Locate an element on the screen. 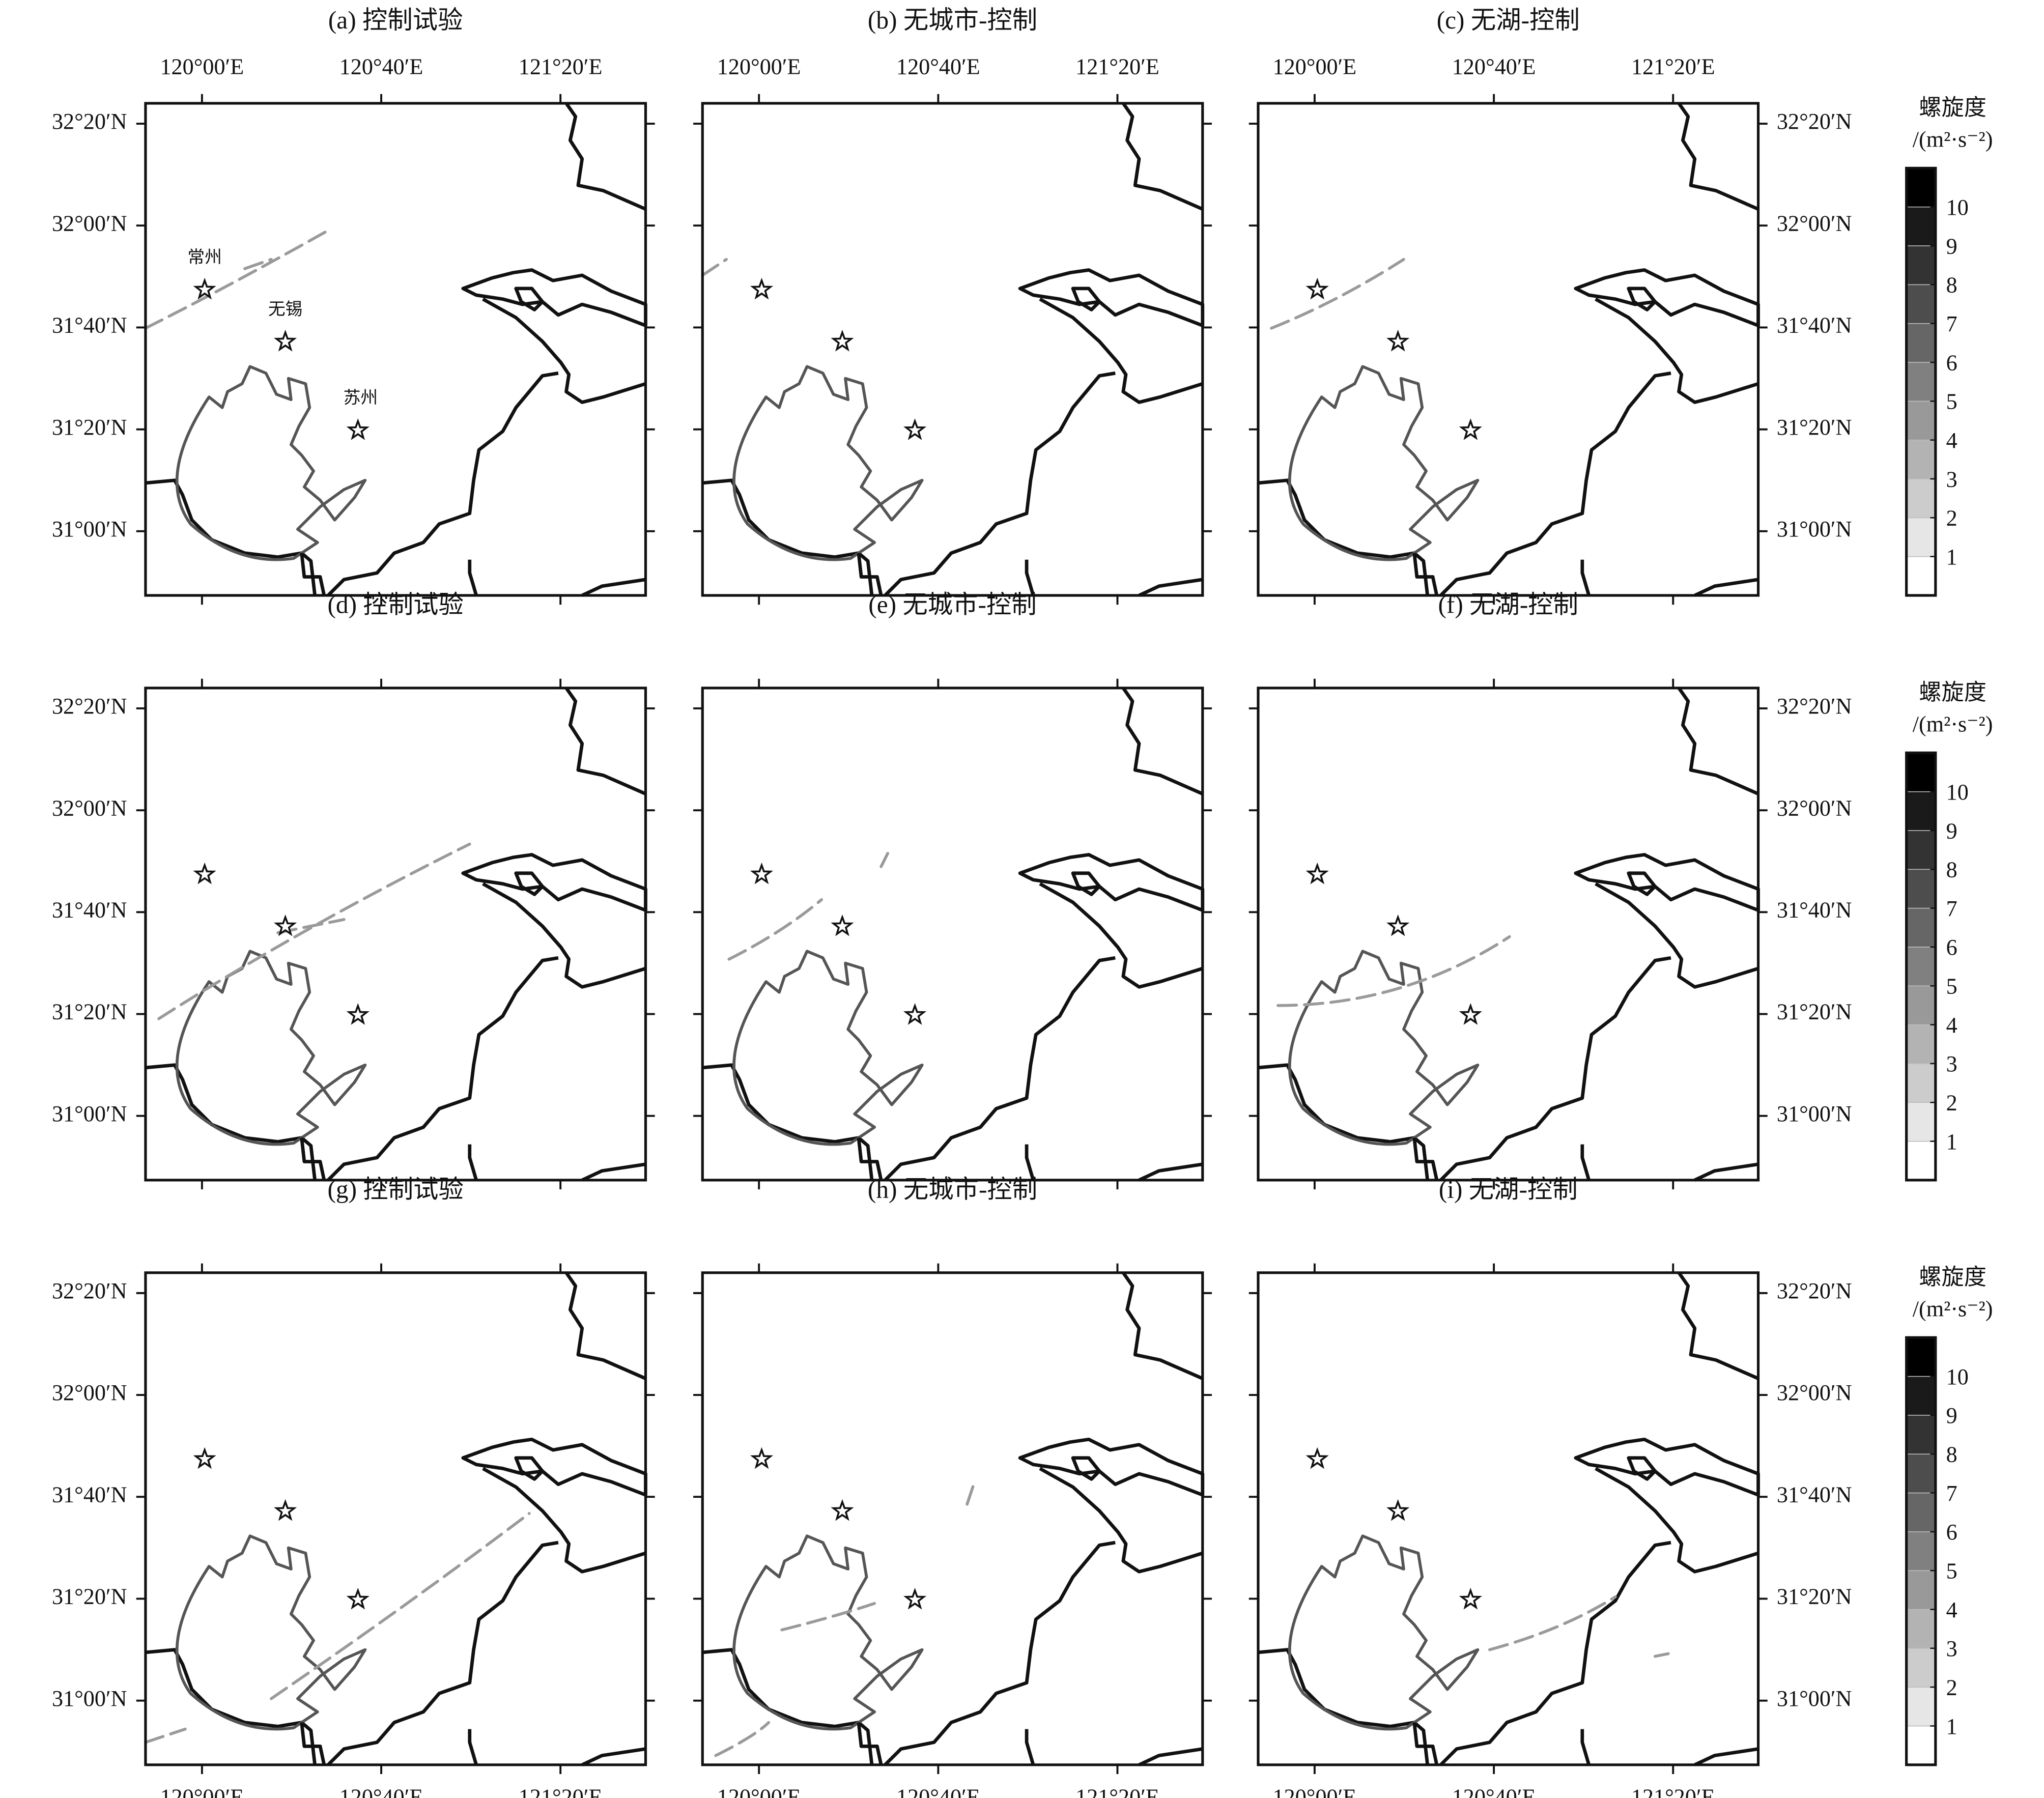  city-label: 常州 is located at coordinates (204, 257).